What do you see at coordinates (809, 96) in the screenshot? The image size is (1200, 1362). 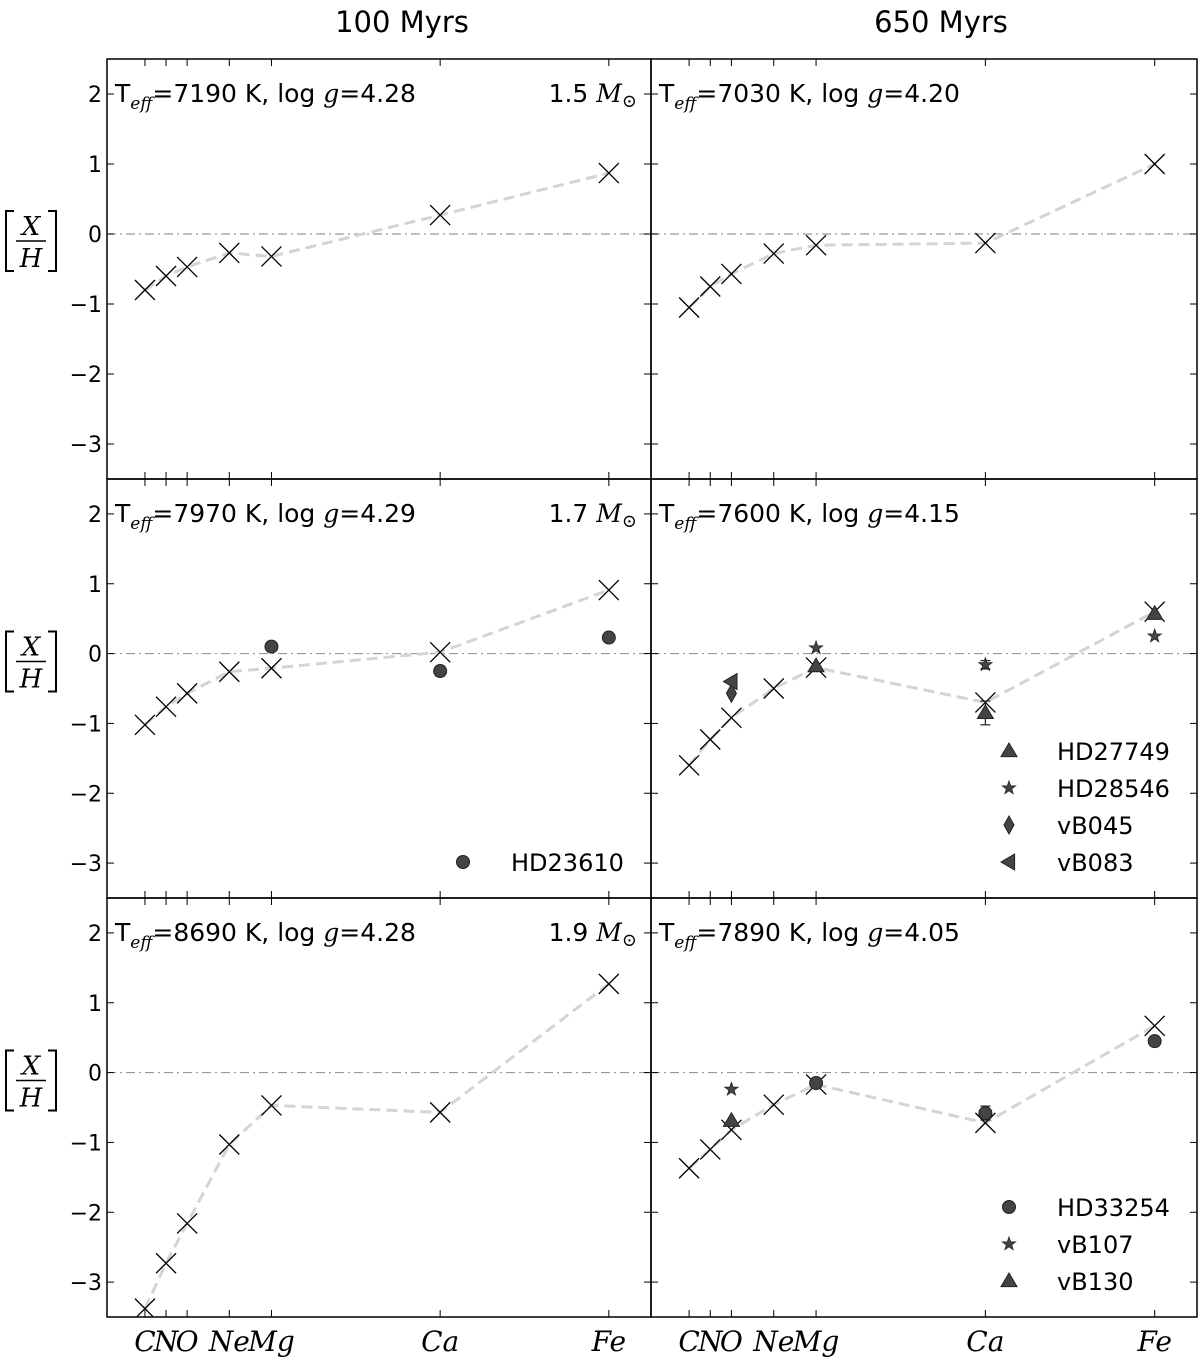 I see `panel-params: Teff=7030 K, log g=4.20` at bounding box center [809, 96].